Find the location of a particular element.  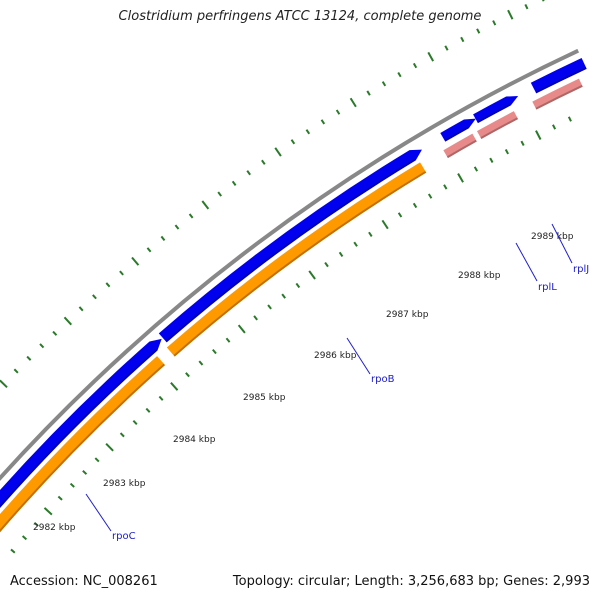

rrna-rplJ is located at coordinates (497, 125).